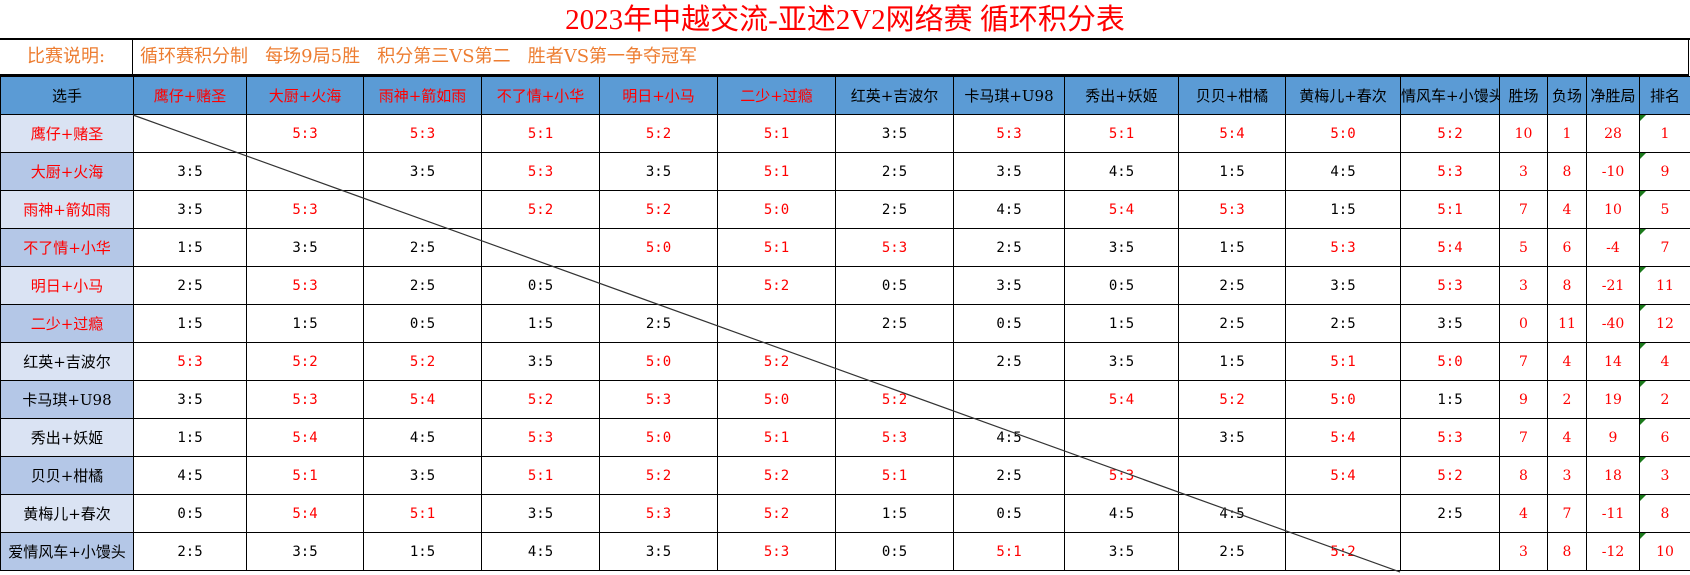  Describe the element at coordinates (1613, 171) in the screenshot. I see `net-cell: -10` at that location.